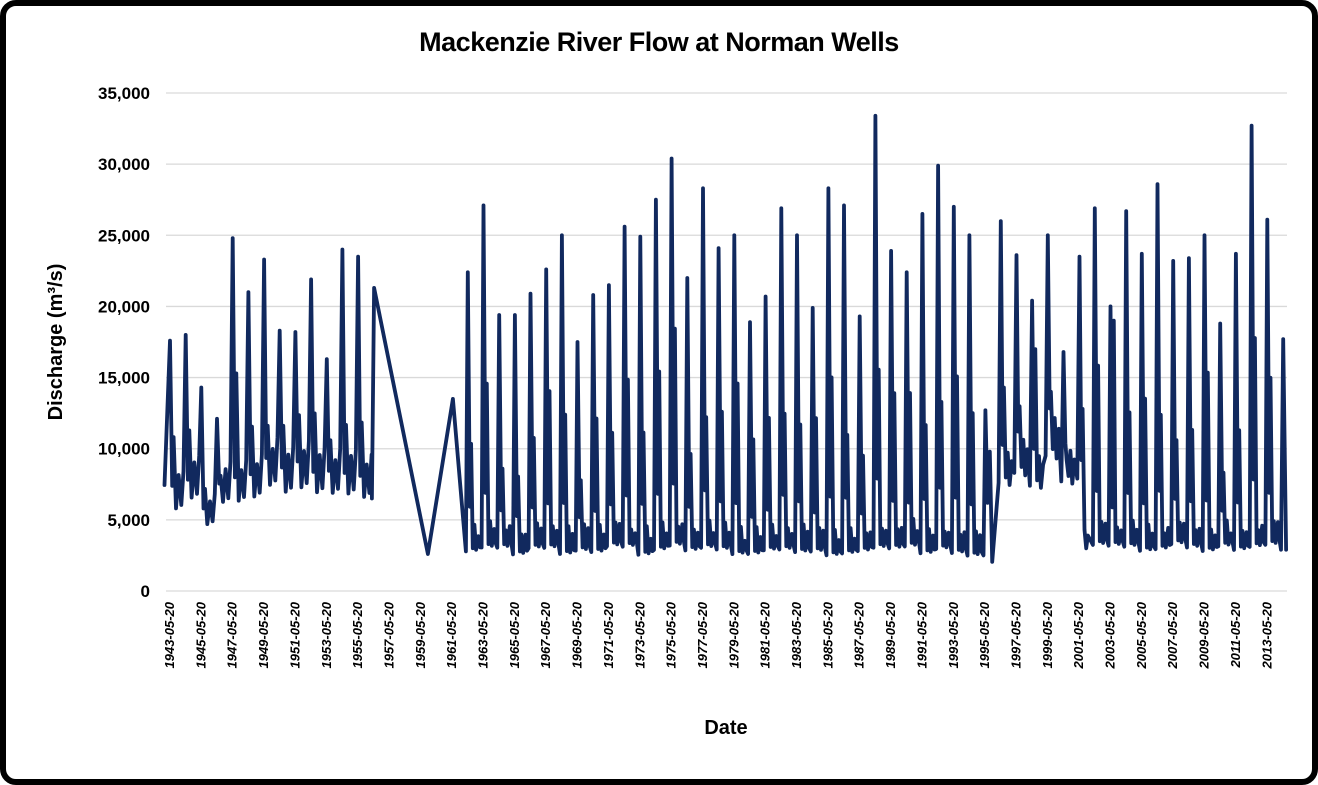 This screenshot has width=1318, height=785. What do you see at coordinates (294, 634) in the screenshot?
I see `x-tick-label: 1951-05-20` at bounding box center [294, 634].